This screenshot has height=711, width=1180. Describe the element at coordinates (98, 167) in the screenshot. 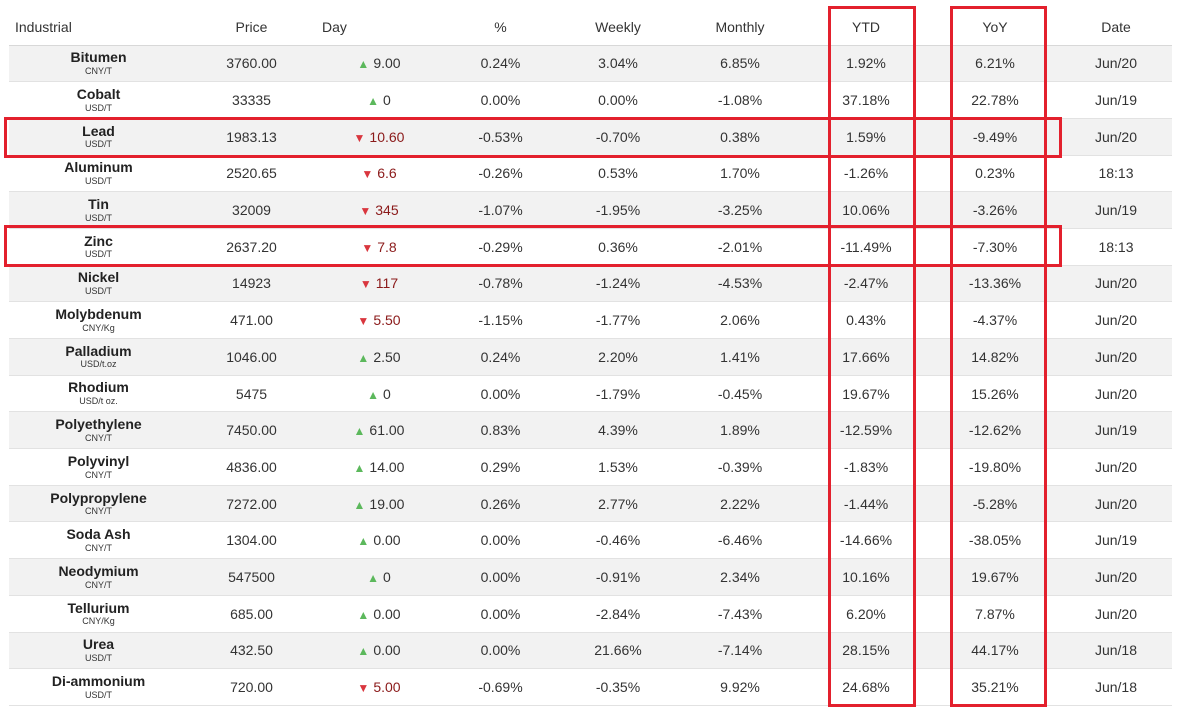

I see `commodity-name: Aluminum` at that location.